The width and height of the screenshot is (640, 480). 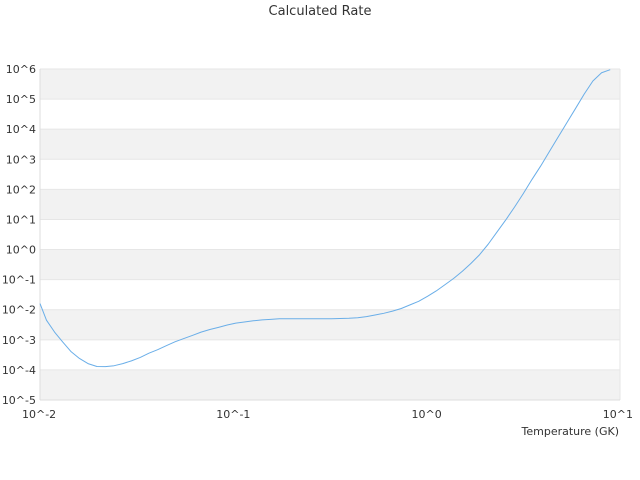 What do you see at coordinates (427, 414) in the screenshot?
I see `x-tick-label: 10^0` at bounding box center [427, 414].